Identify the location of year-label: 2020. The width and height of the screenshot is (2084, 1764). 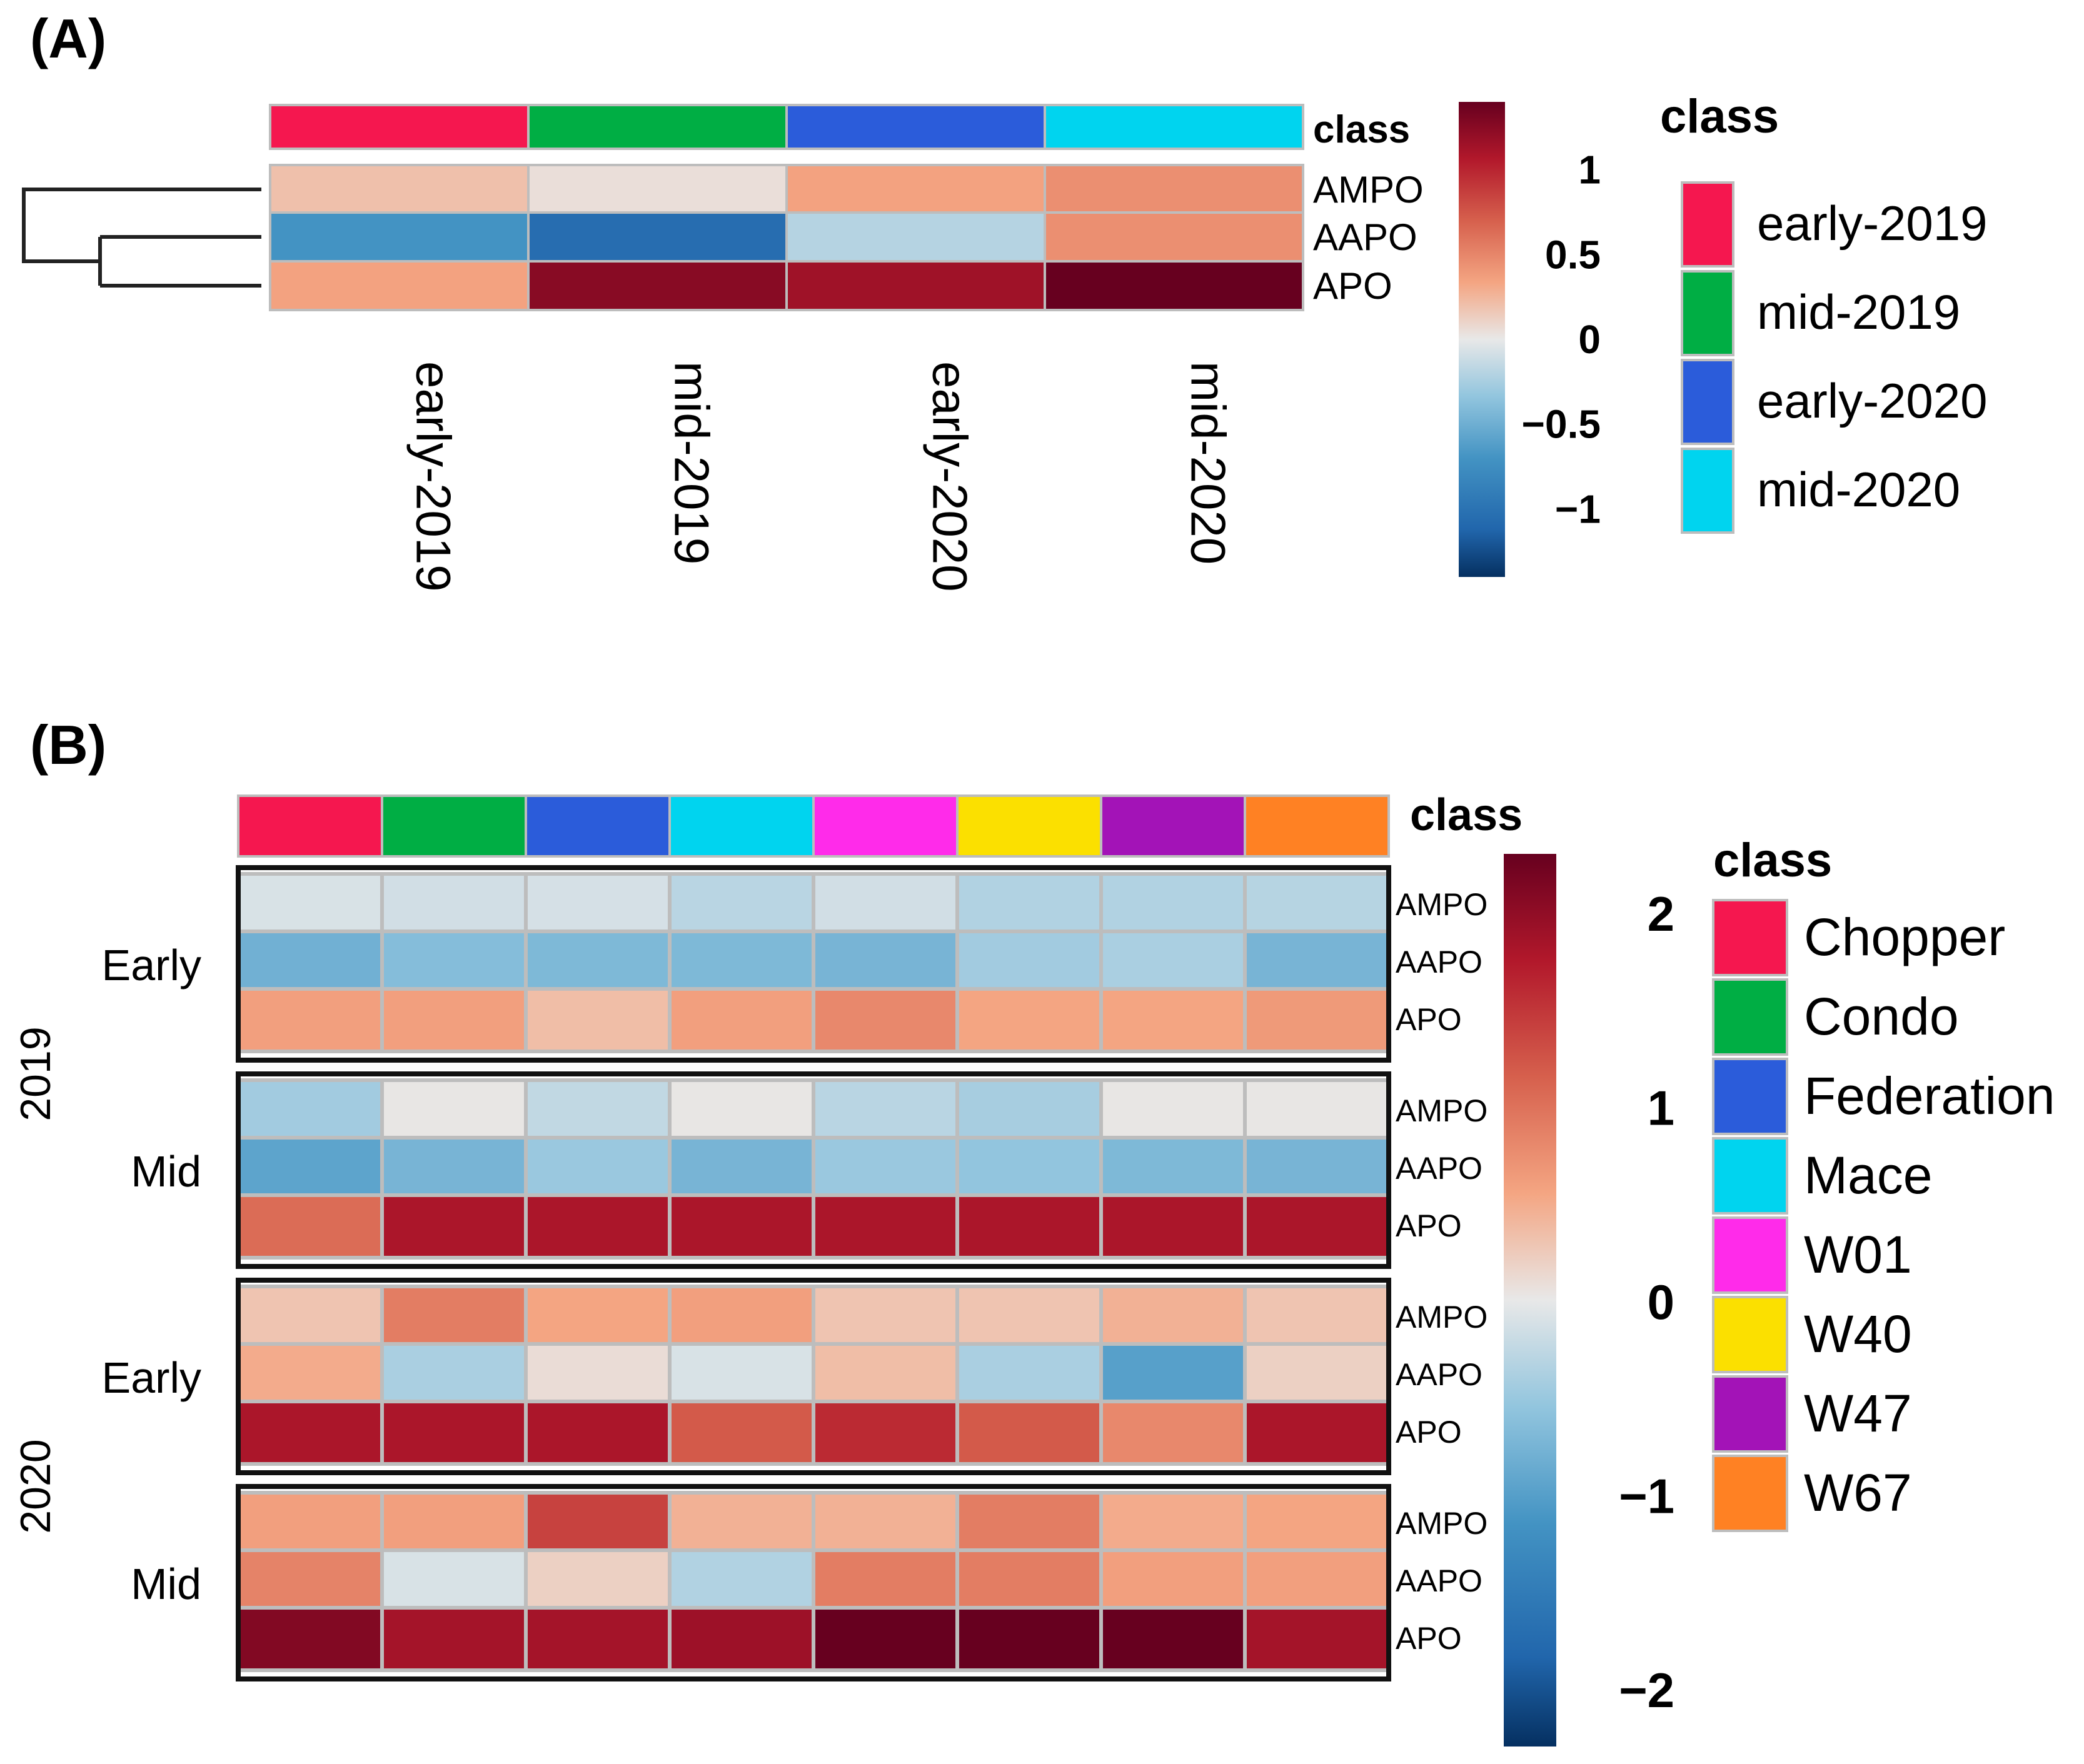
(35, 1486).